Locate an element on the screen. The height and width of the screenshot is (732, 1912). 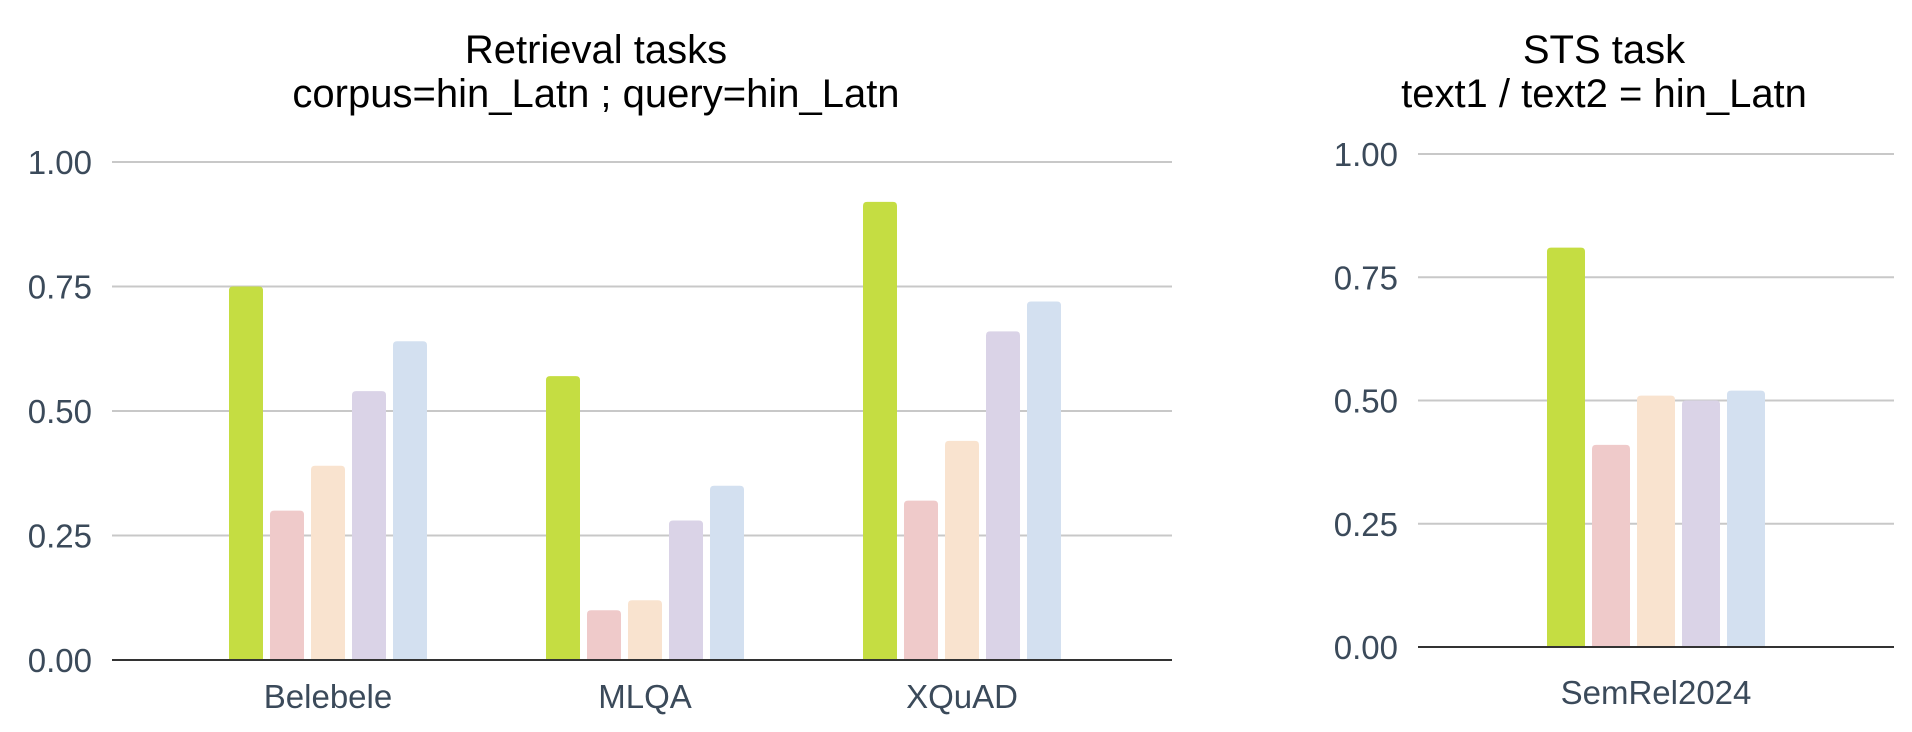
retrieval-y-tick-label: 0.00 is located at coordinates (60, 660).